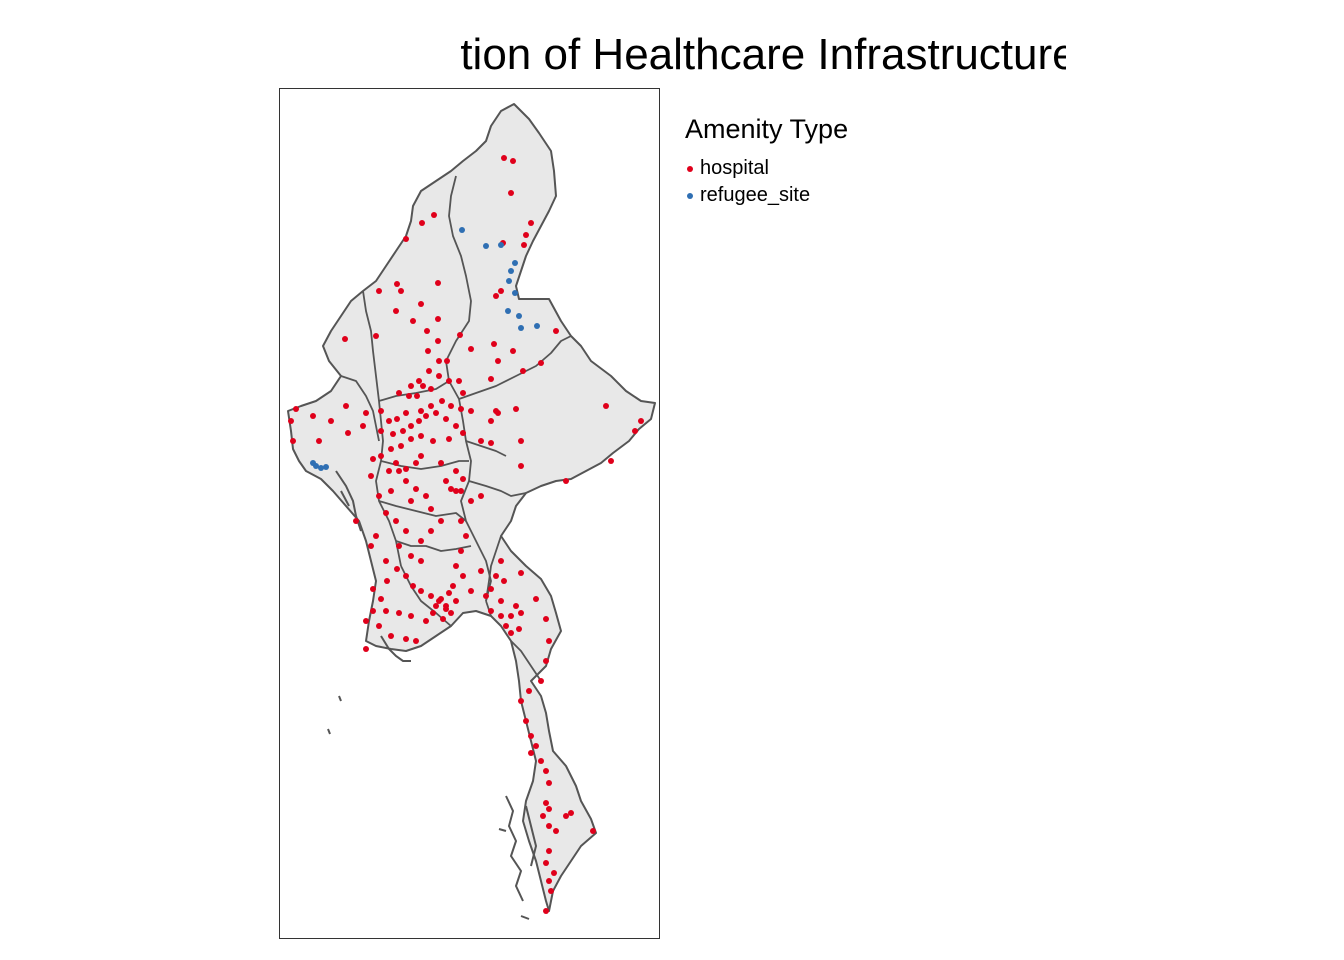  Describe the element at coordinates (690, 195) in the screenshot. I see `refugee-site-marker-icon` at that location.